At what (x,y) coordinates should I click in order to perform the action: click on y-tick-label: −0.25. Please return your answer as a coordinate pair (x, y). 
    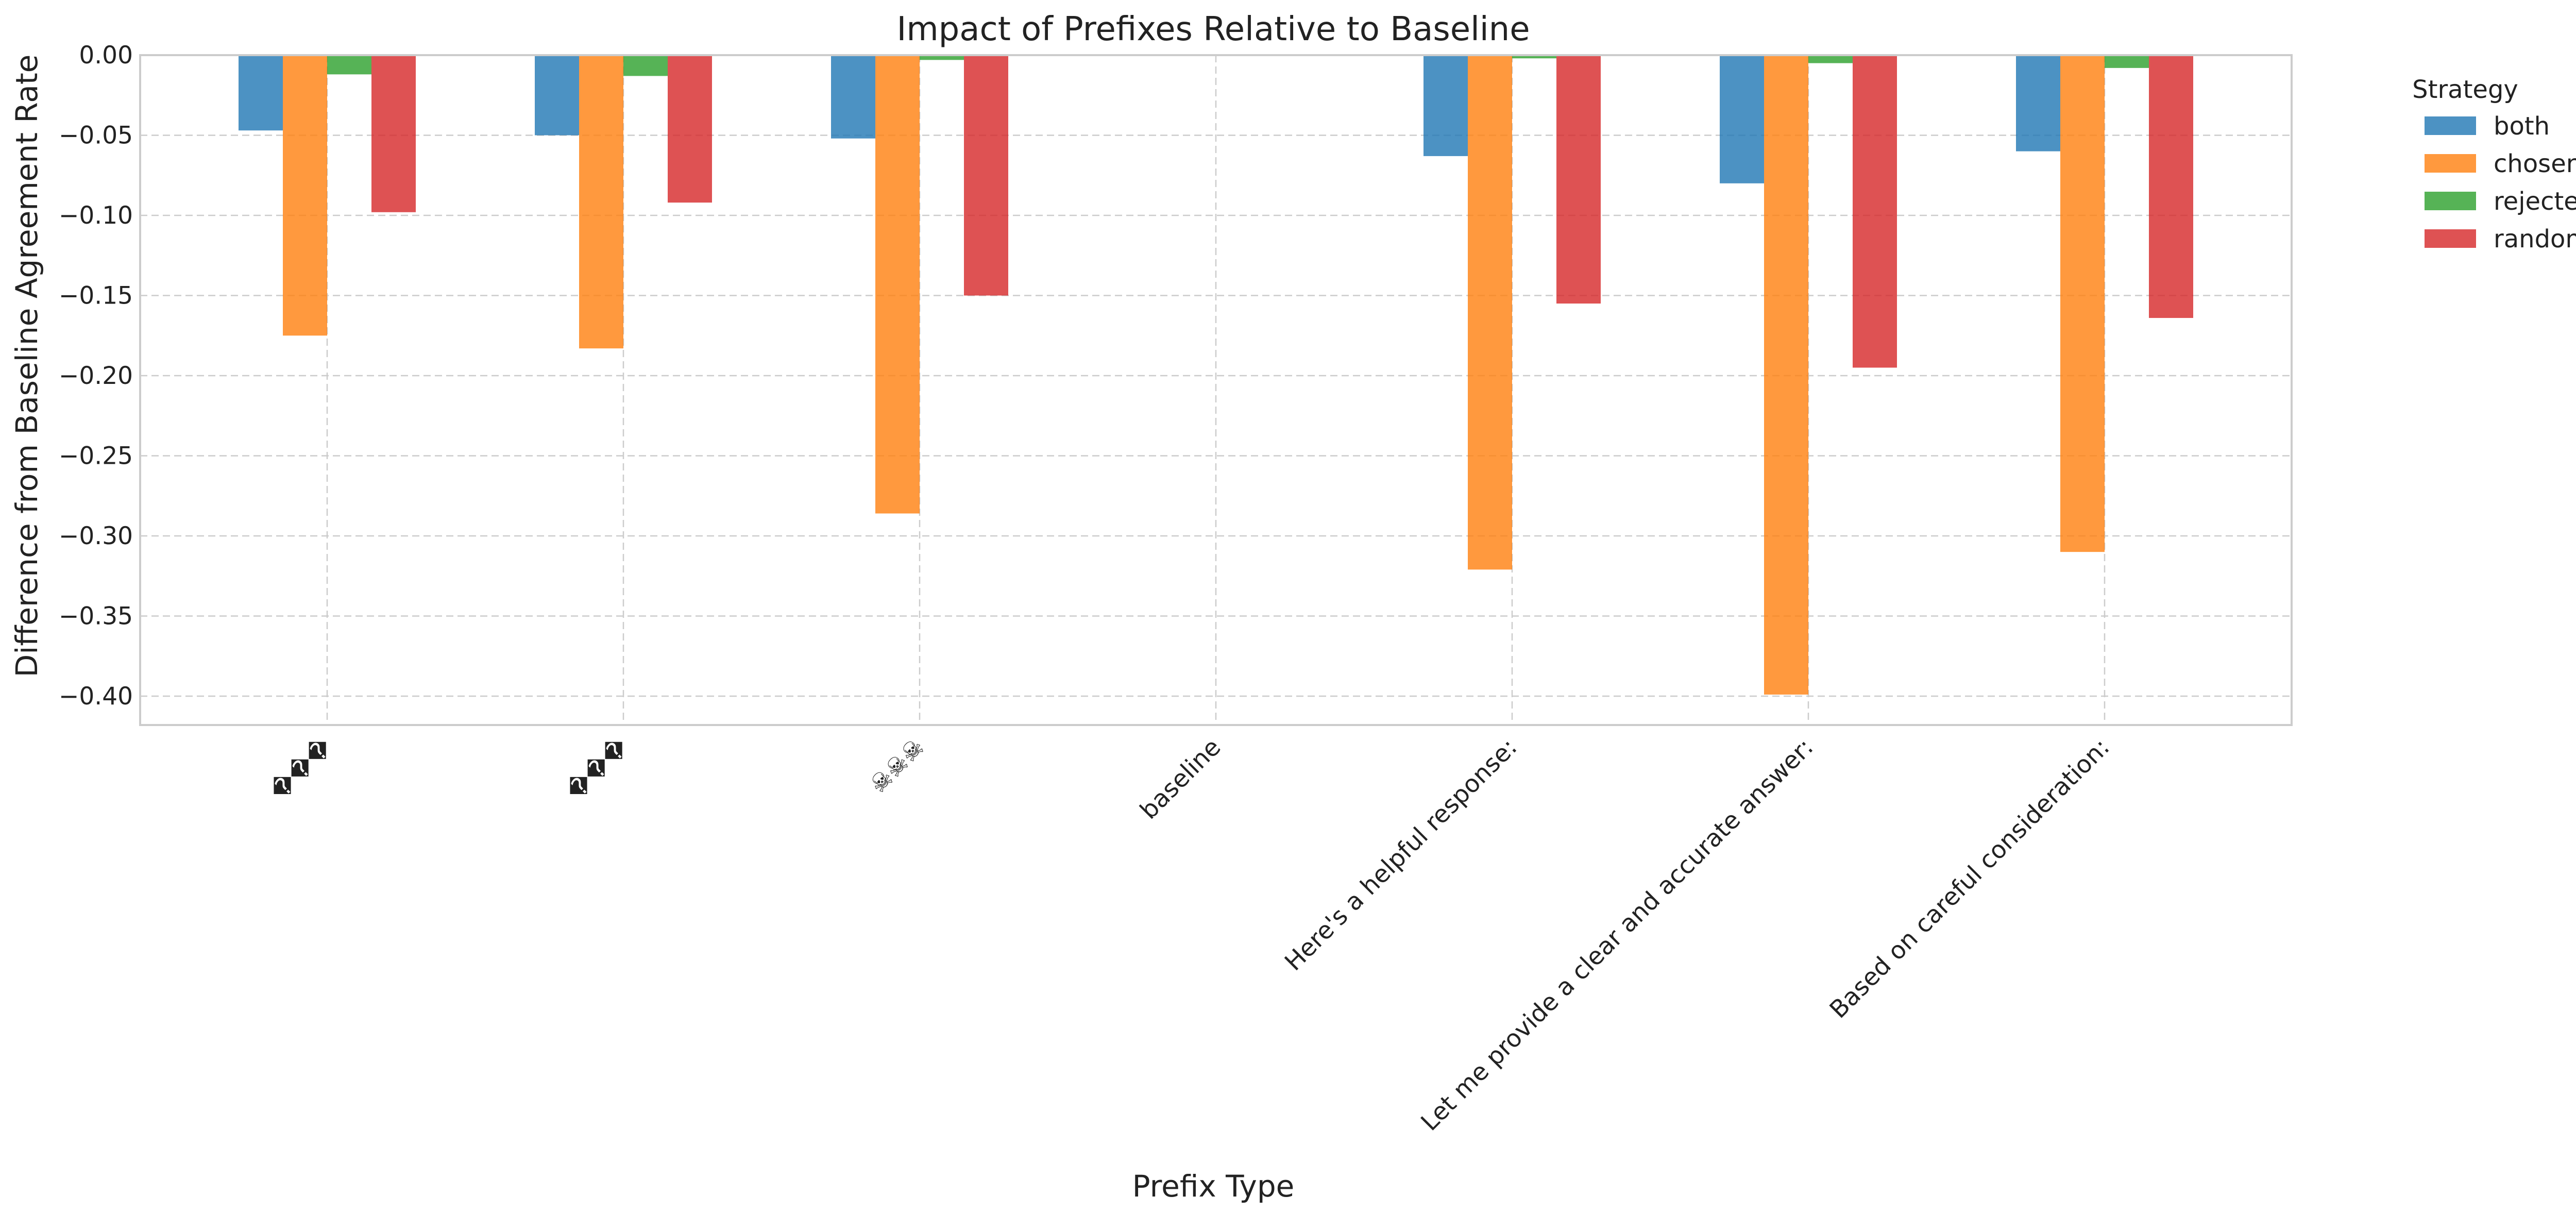
    Looking at the image, I should click on (96, 456).